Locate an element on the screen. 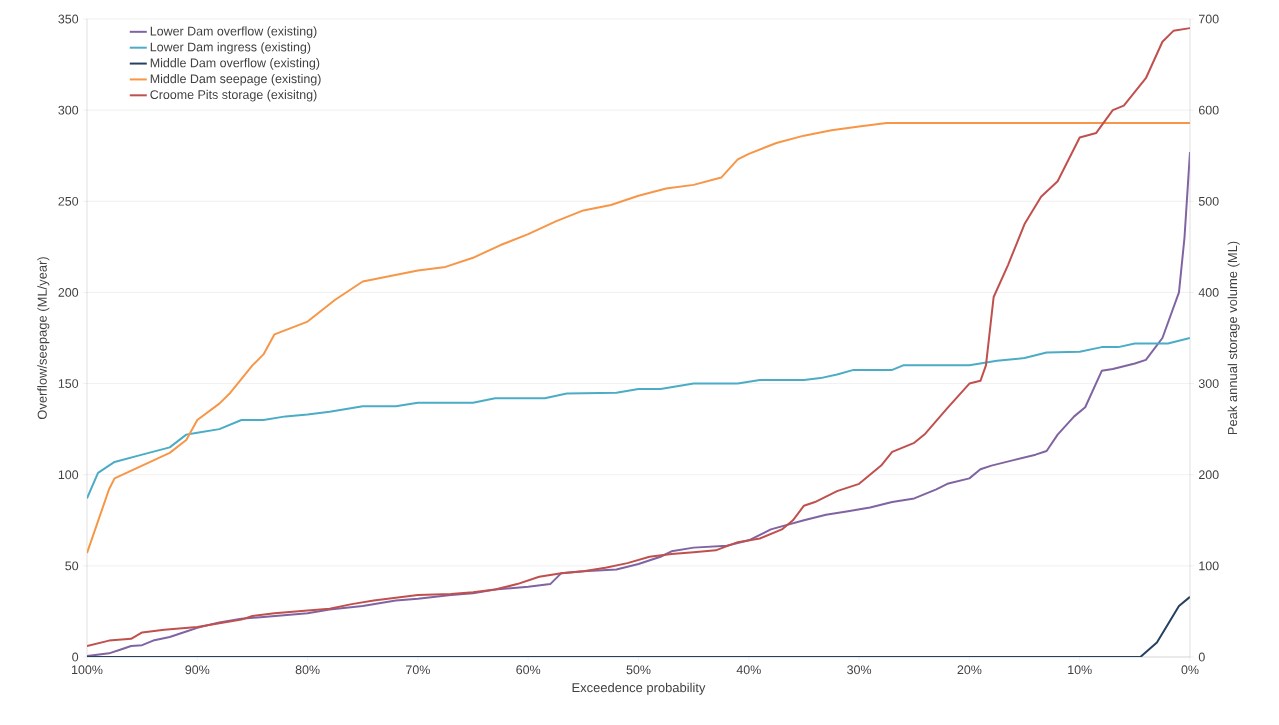  x-tick-label: 60% is located at coordinates (528, 670).